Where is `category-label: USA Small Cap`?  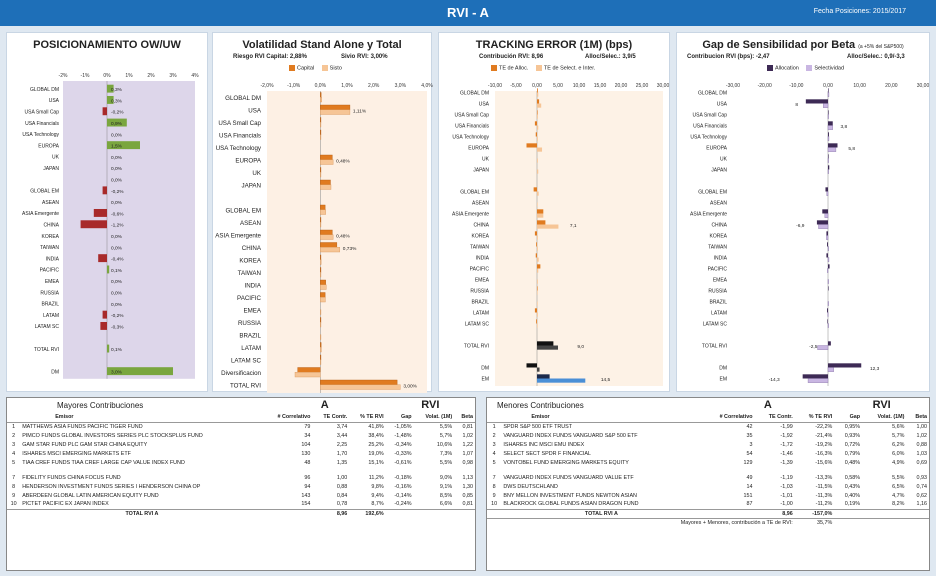 category-label: USA Small Cap is located at coordinates (710, 116).